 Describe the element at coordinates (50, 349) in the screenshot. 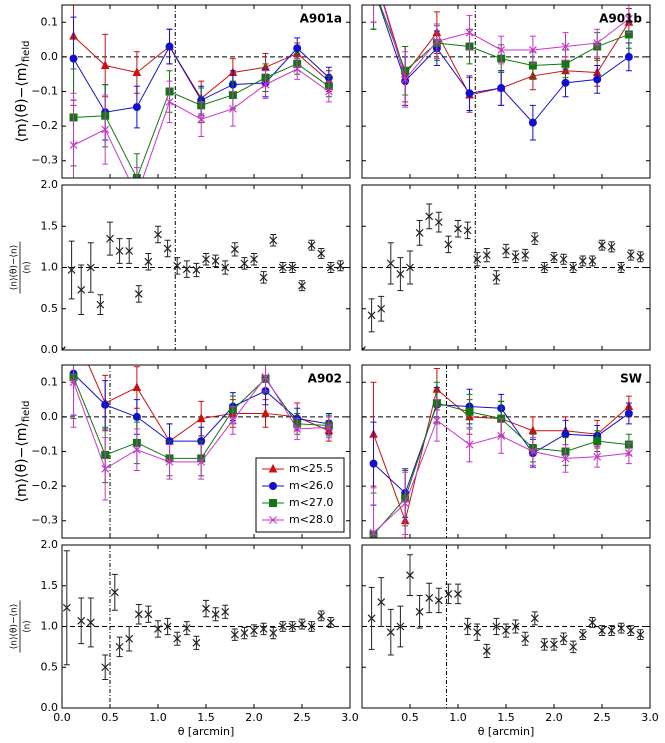

I see `y-tick-label: 0.0` at that location.